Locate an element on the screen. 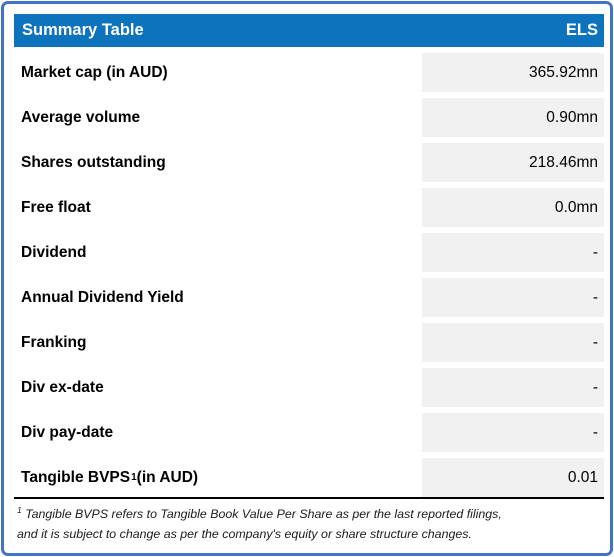  row-value: 218.46mn is located at coordinates (513, 162).